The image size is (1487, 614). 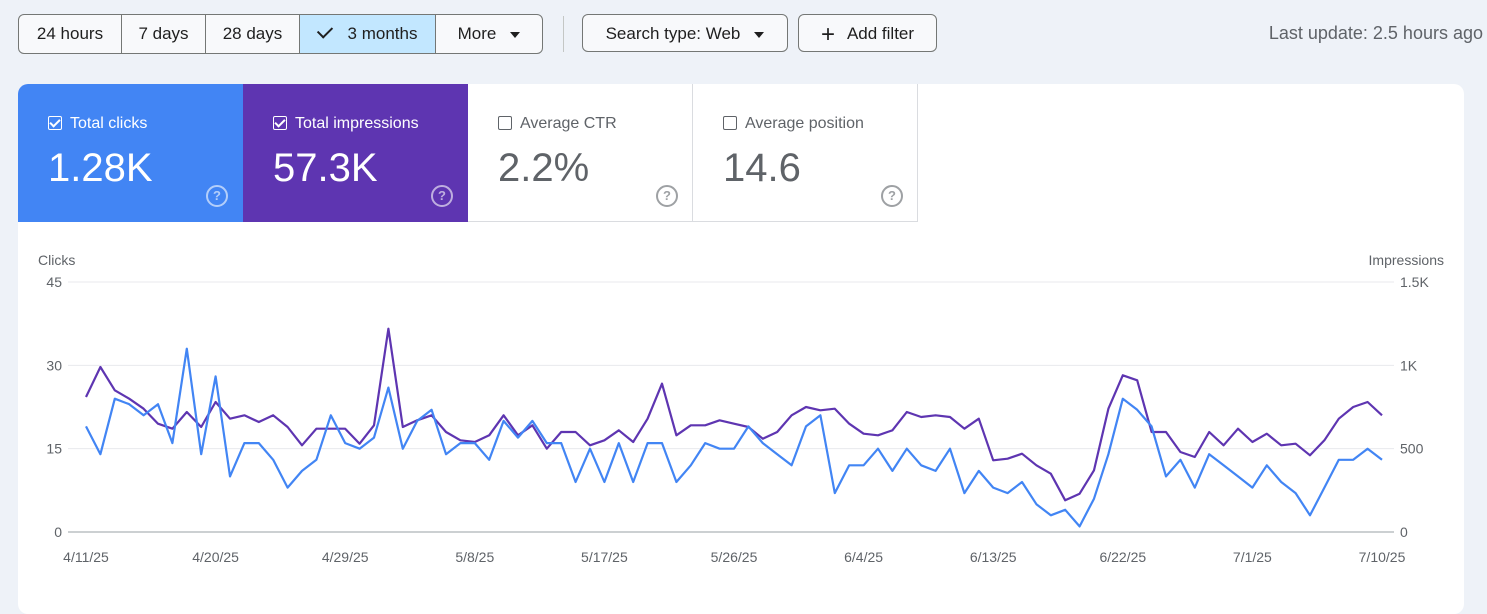 I want to click on search-type-dropdown: Search type: Web, so click(x=685, y=33).